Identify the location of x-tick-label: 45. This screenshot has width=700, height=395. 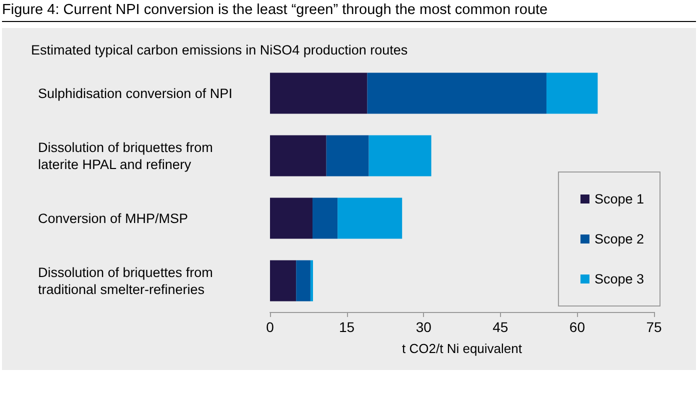
(500, 327).